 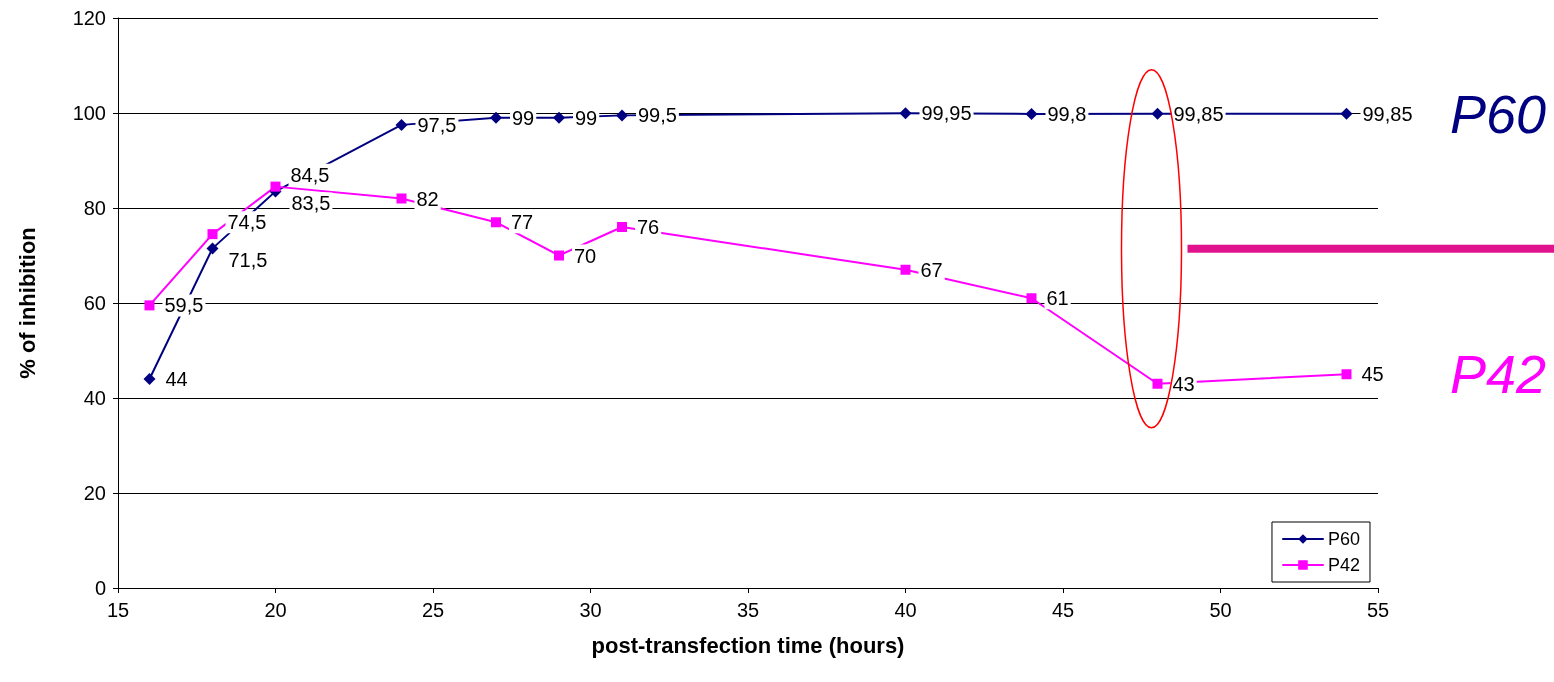 What do you see at coordinates (89, 18) in the screenshot?
I see `y-tick-label: 120` at bounding box center [89, 18].